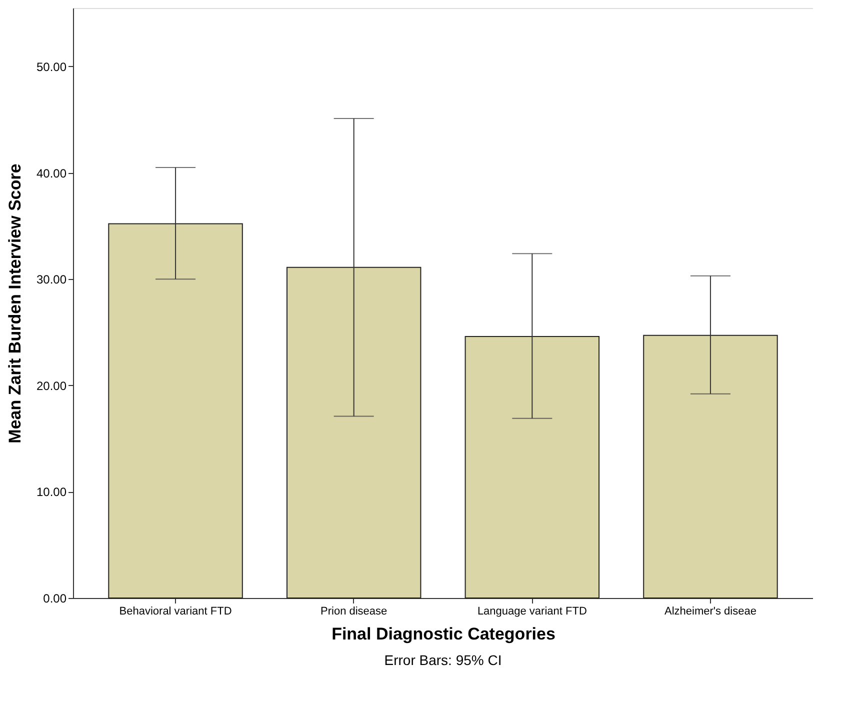 The width and height of the screenshot is (861, 704). Describe the element at coordinates (710, 612) in the screenshot. I see `x-tick-label: Alzheimer's diseae` at that location.